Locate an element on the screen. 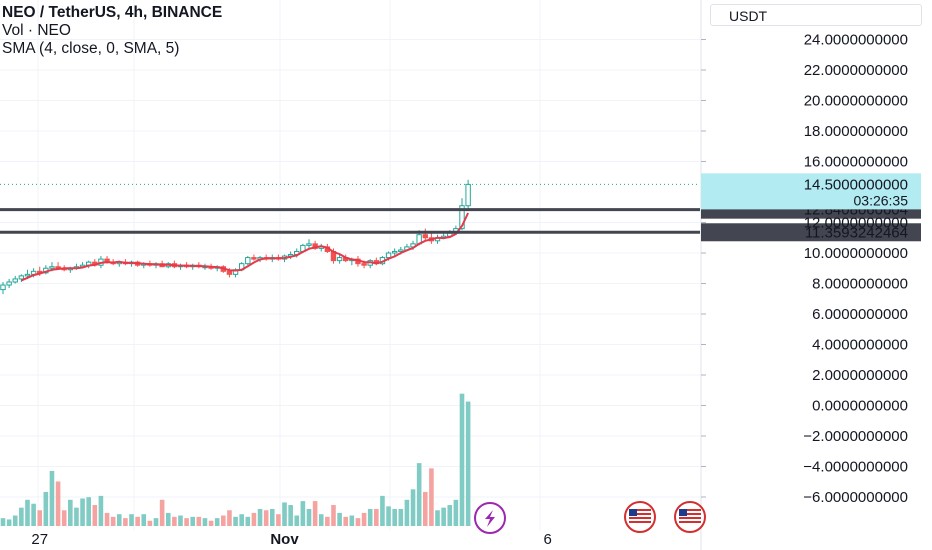 The width and height of the screenshot is (932, 550). lightning-icon is located at coordinates (490, 518).